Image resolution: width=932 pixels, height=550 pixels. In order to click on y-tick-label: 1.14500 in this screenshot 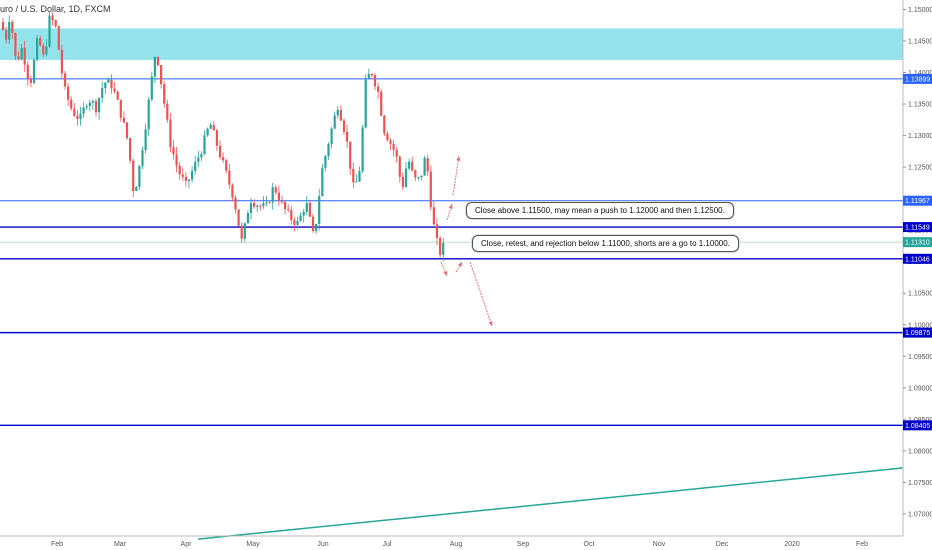, I will do `click(920, 41)`.